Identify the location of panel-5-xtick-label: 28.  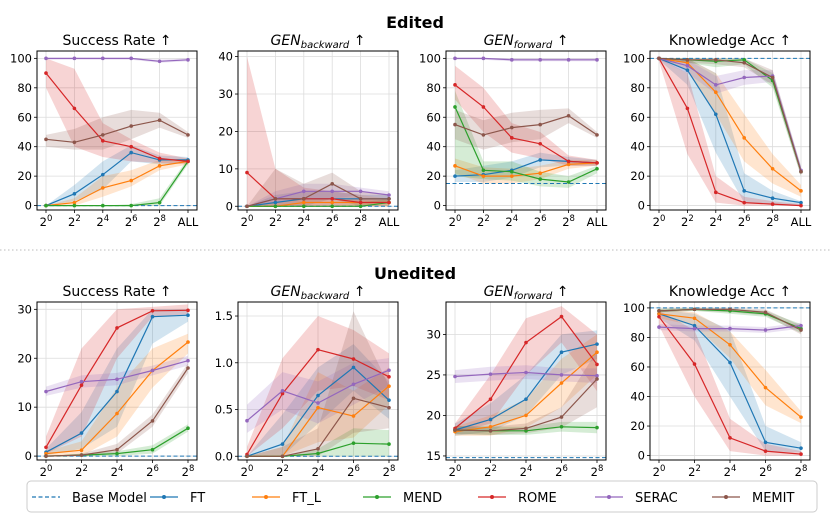
(188, 471).